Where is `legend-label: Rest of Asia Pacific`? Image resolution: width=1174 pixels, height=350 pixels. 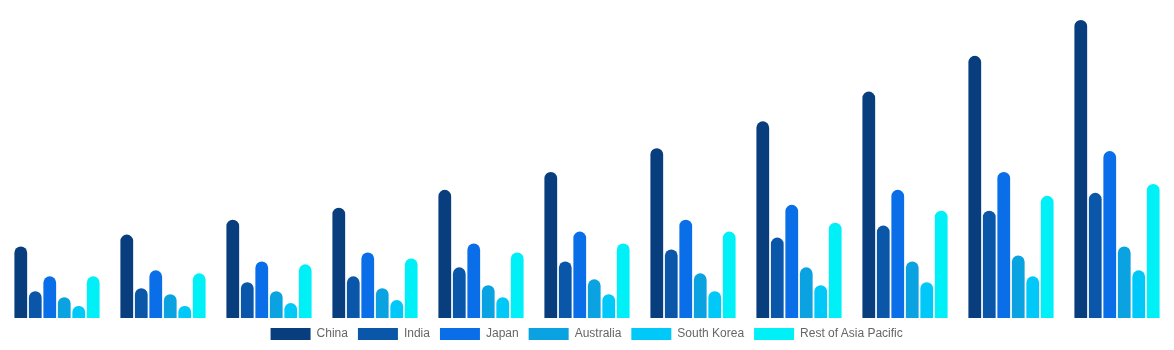 legend-label: Rest of Asia Pacific is located at coordinates (851, 333).